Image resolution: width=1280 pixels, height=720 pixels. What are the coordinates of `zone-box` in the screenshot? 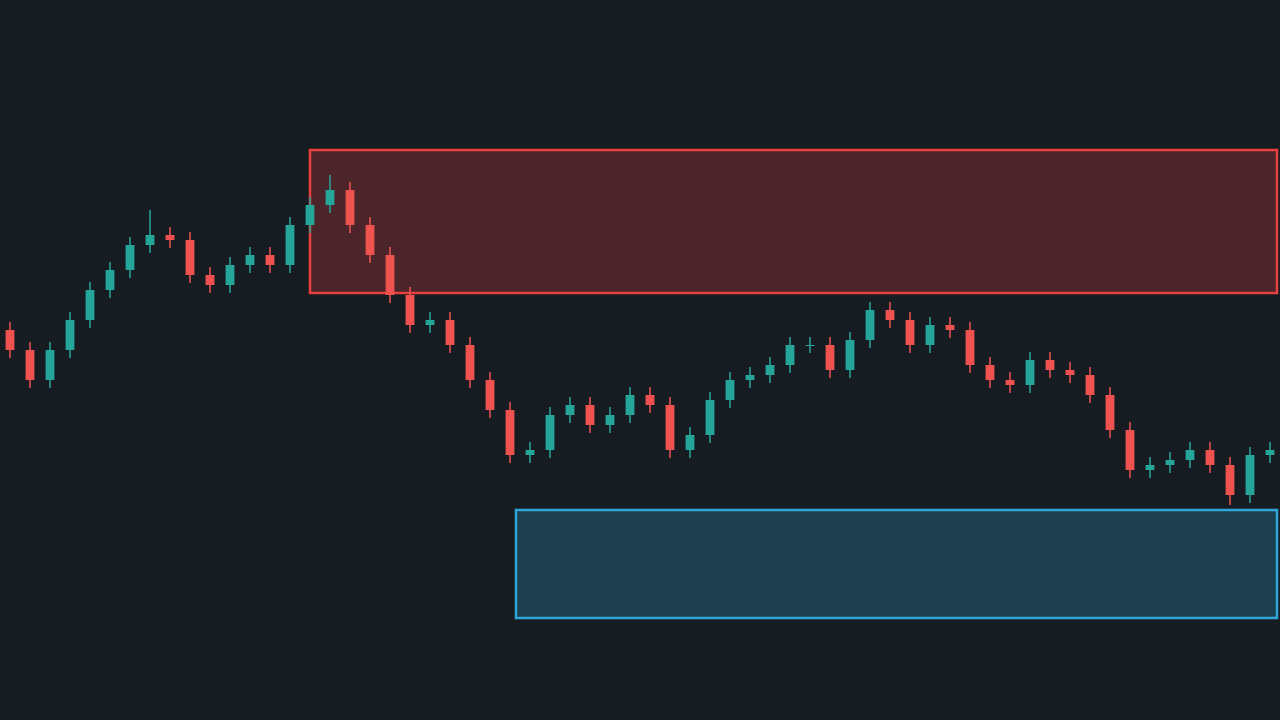 It's located at (896, 564).